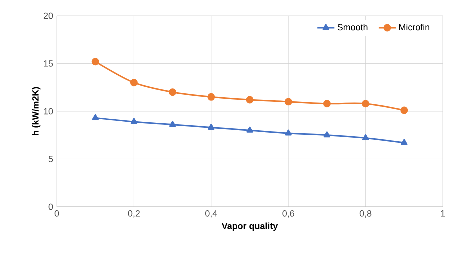 The height and width of the screenshot is (271, 471). Describe the element at coordinates (212, 214) in the screenshot. I see `x-tick-label: 0,4` at that location.